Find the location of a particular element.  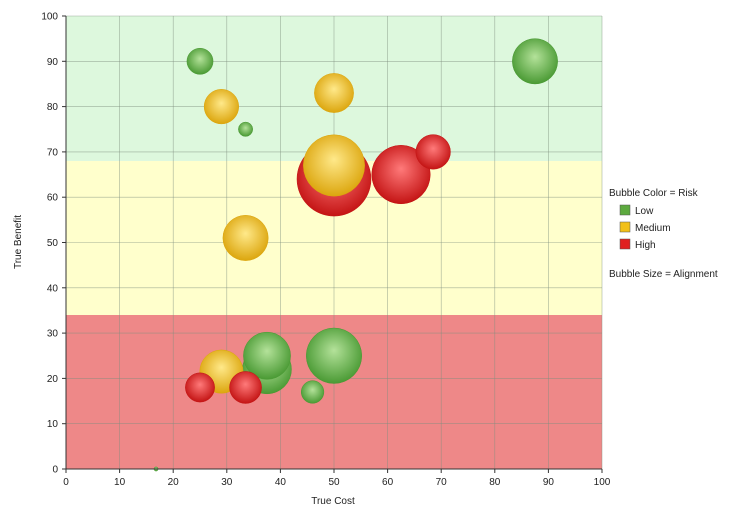

y-tick-label: 60 is located at coordinates (53, 198).